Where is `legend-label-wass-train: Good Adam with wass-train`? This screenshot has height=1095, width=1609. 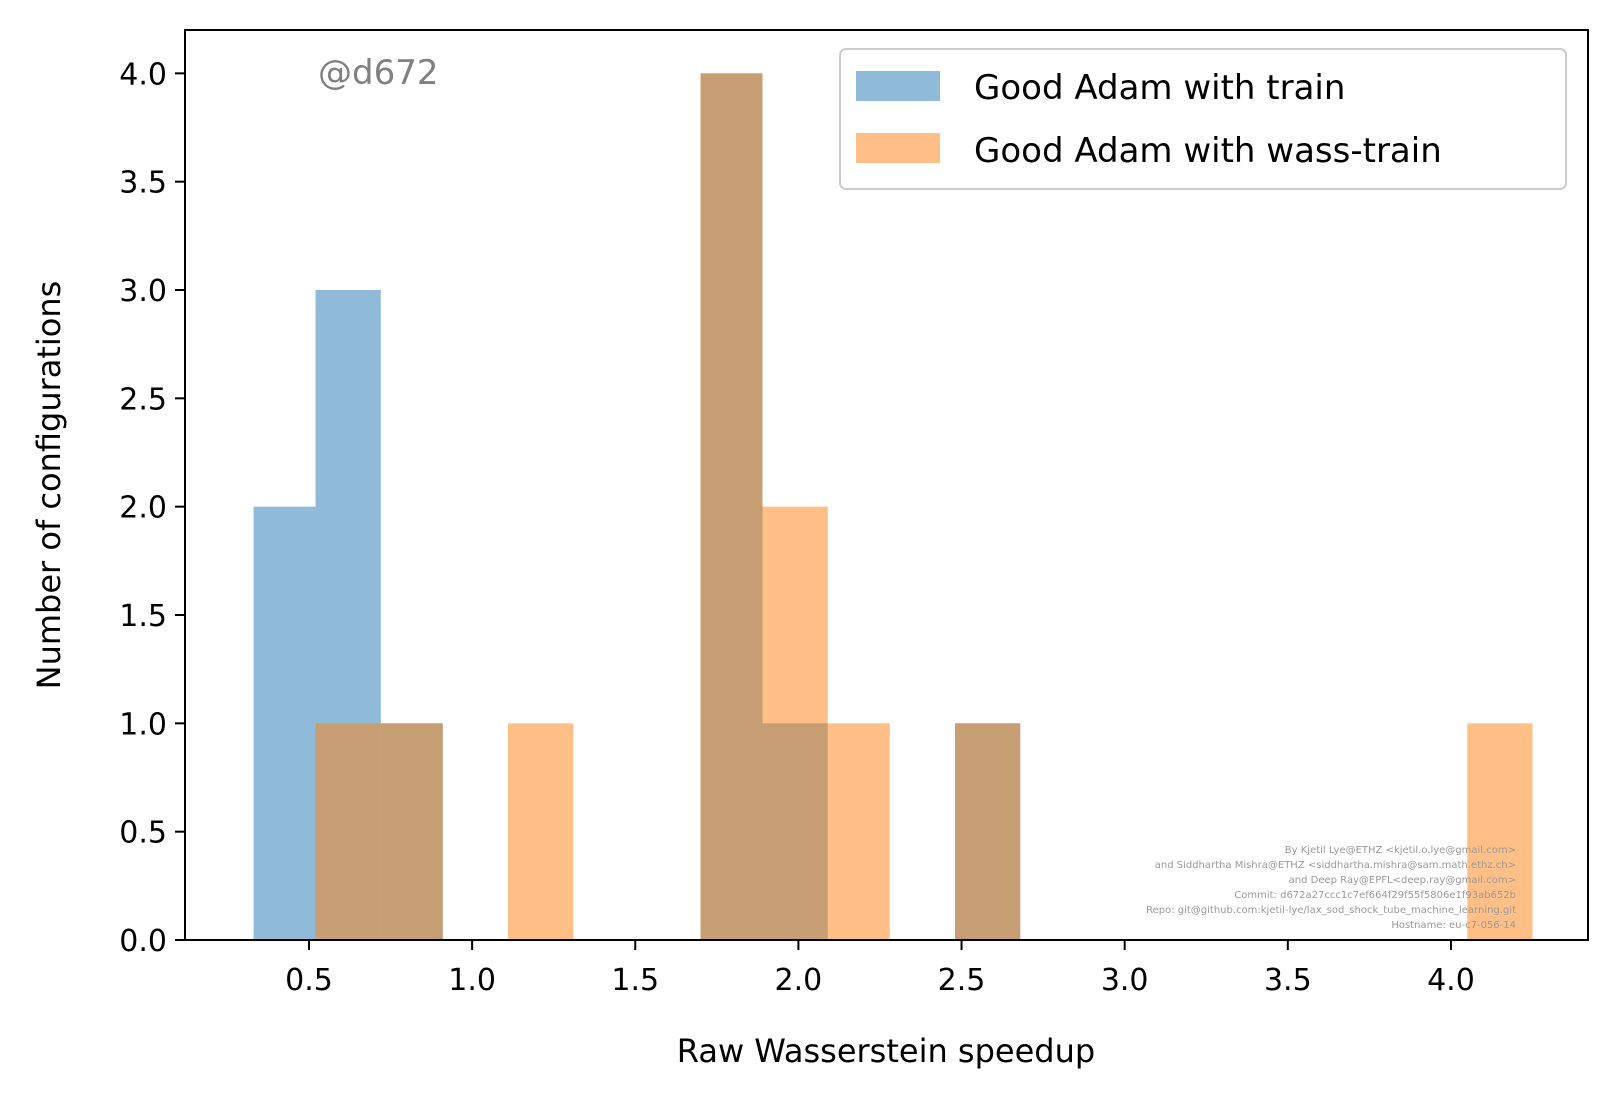
legend-label-wass-train: Good Adam with wass-train is located at coordinates (1208, 151).